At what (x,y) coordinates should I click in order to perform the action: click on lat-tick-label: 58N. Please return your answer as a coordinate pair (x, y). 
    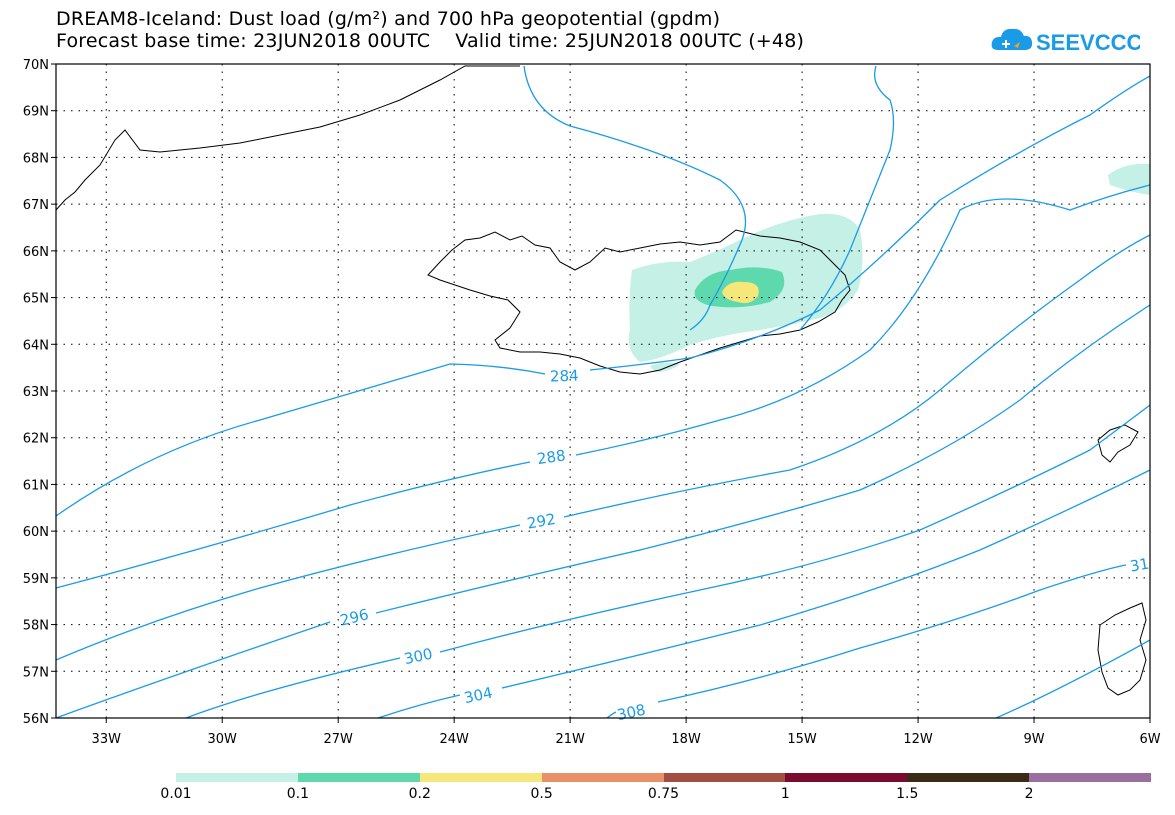
    Looking at the image, I should click on (36, 626).